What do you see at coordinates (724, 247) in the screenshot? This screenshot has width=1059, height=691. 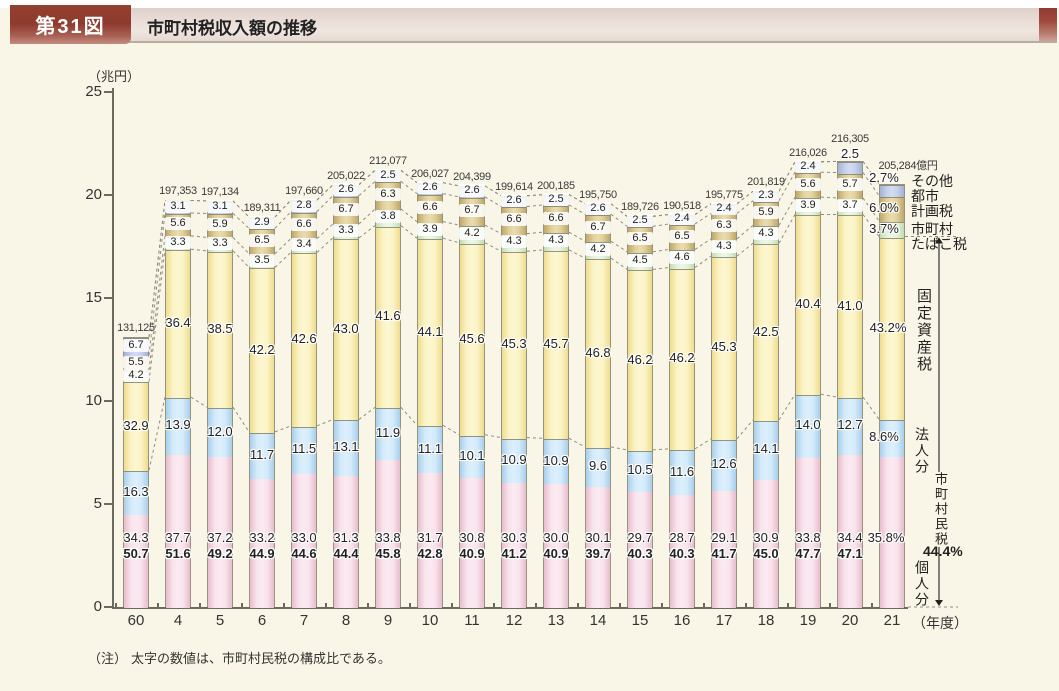 I see `tabako-value: 4.3` at bounding box center [724, 247].